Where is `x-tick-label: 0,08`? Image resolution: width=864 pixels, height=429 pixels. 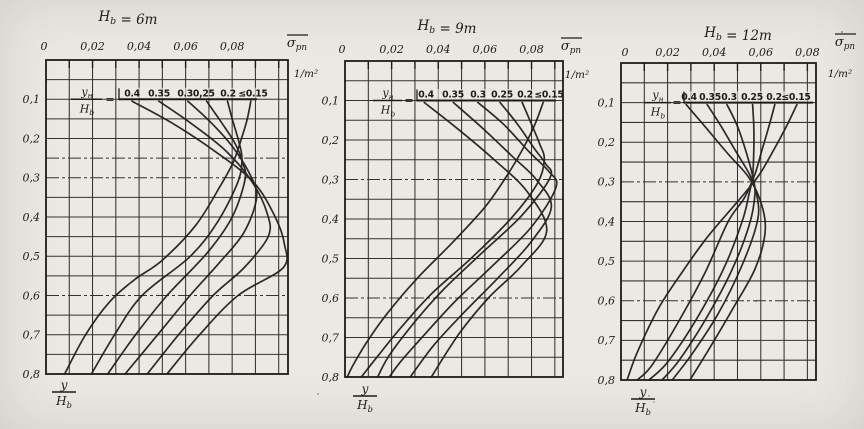 x-tick-label: 0,08 is located at coordinates (807, 52).